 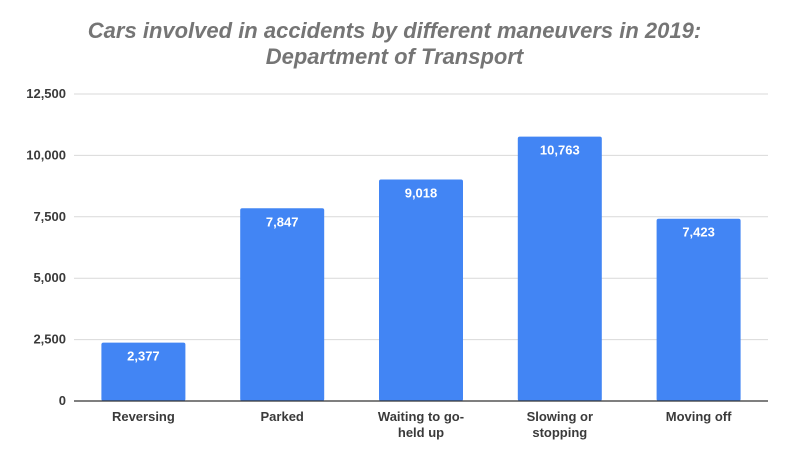 I want to click on y-tick-label: 7,500, so click(x=49, y=216).